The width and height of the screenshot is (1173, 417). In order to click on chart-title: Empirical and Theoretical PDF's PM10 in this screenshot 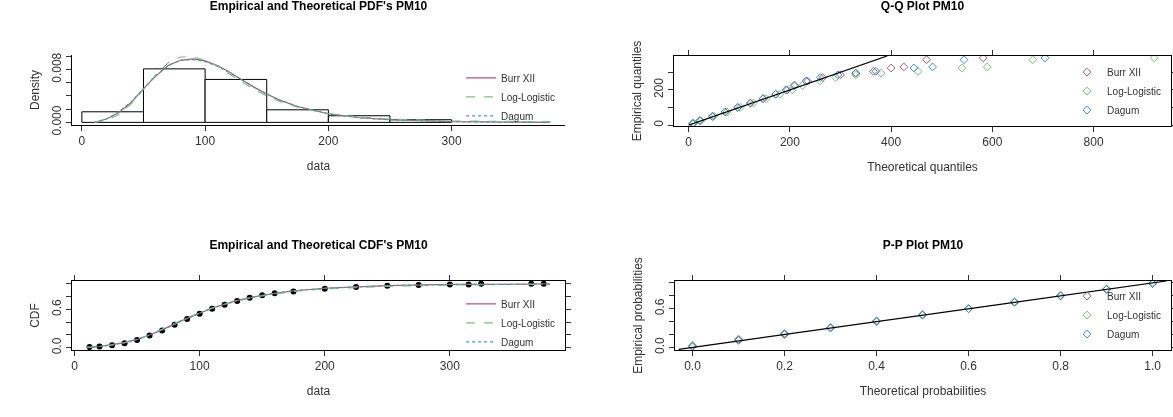, I will do `click(318, 7)`.